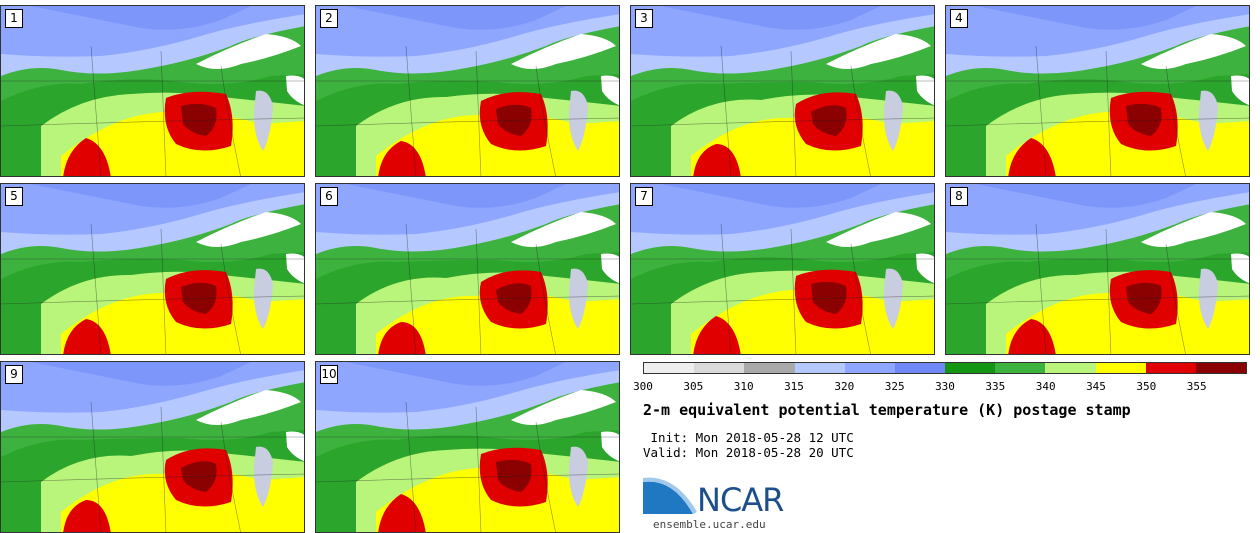 The width and height of the screenshot is (1260, 533). I want to click on colorbar-tick-label: 310, so click(743, 386).